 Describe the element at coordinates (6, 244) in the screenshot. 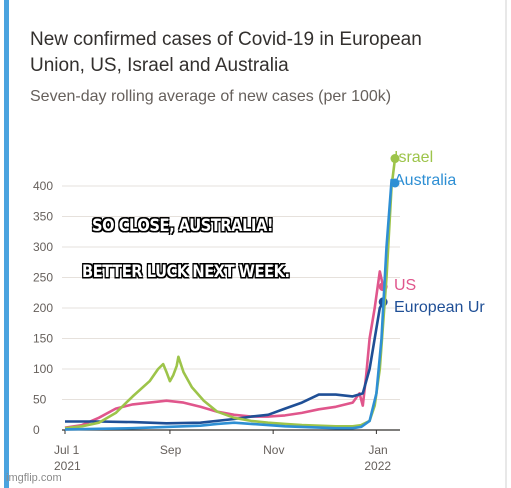

I see `left-frame-bar` at that location.